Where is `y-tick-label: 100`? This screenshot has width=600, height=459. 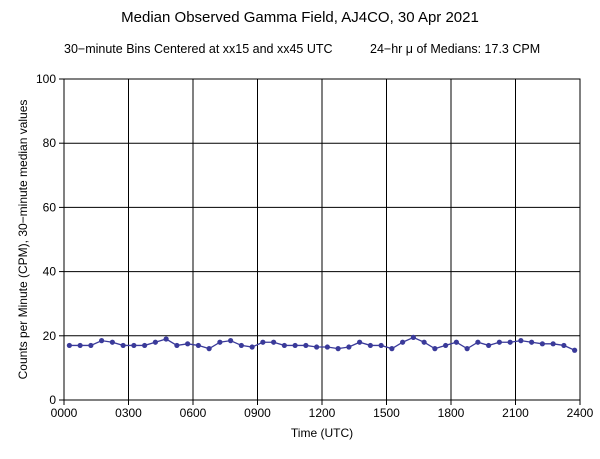
y-tick-label: 100 is located at coordinates (46, 79).